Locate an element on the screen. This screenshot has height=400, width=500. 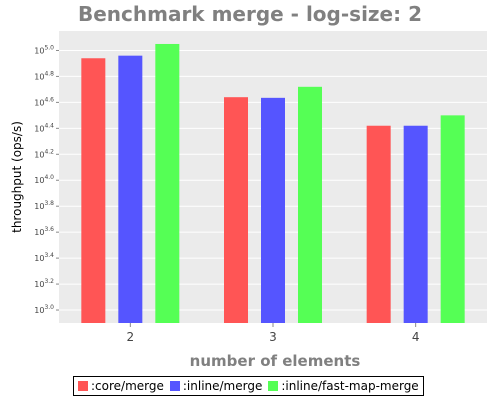
y-tick-label: 105.0 is located at coordinates (44, 49).